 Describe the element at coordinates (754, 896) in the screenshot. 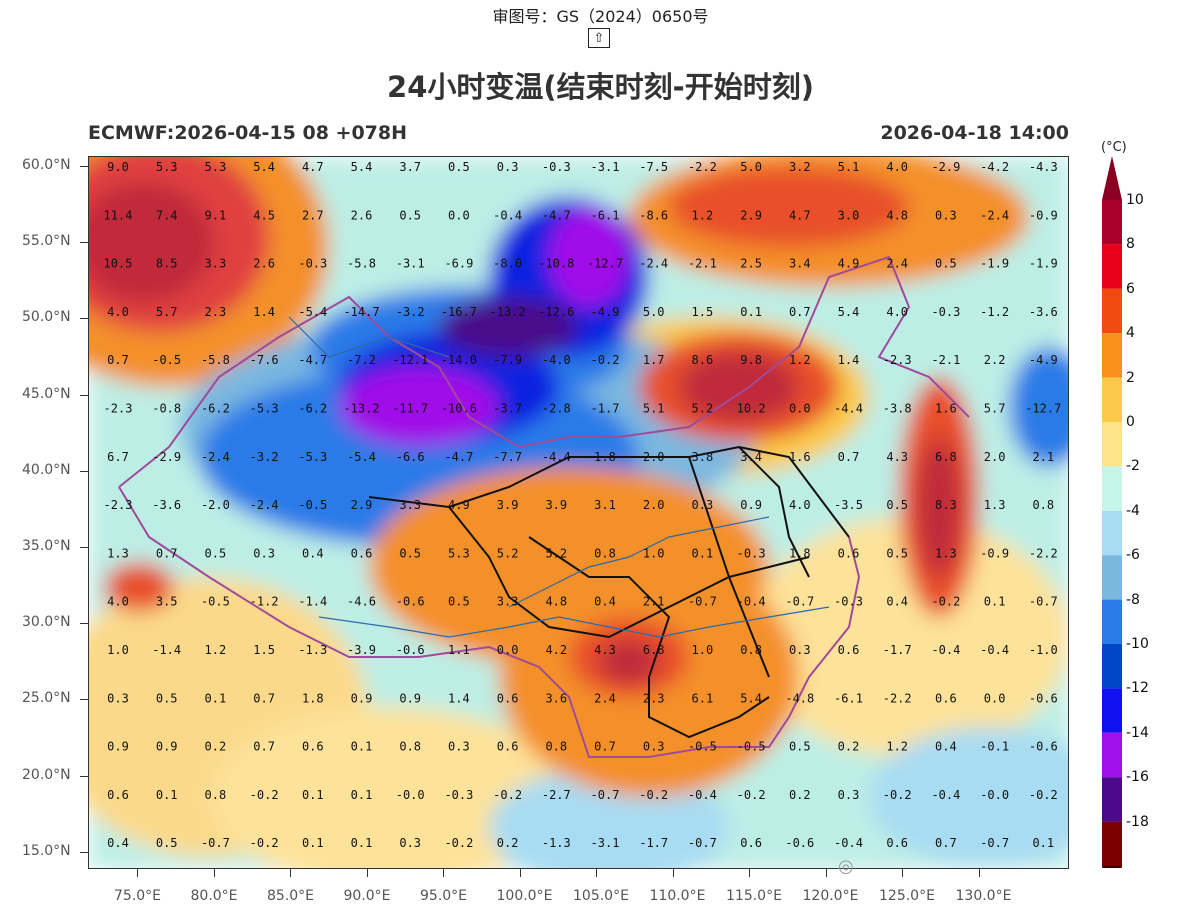

I see `longitude-label: 115.0°E` at that location.